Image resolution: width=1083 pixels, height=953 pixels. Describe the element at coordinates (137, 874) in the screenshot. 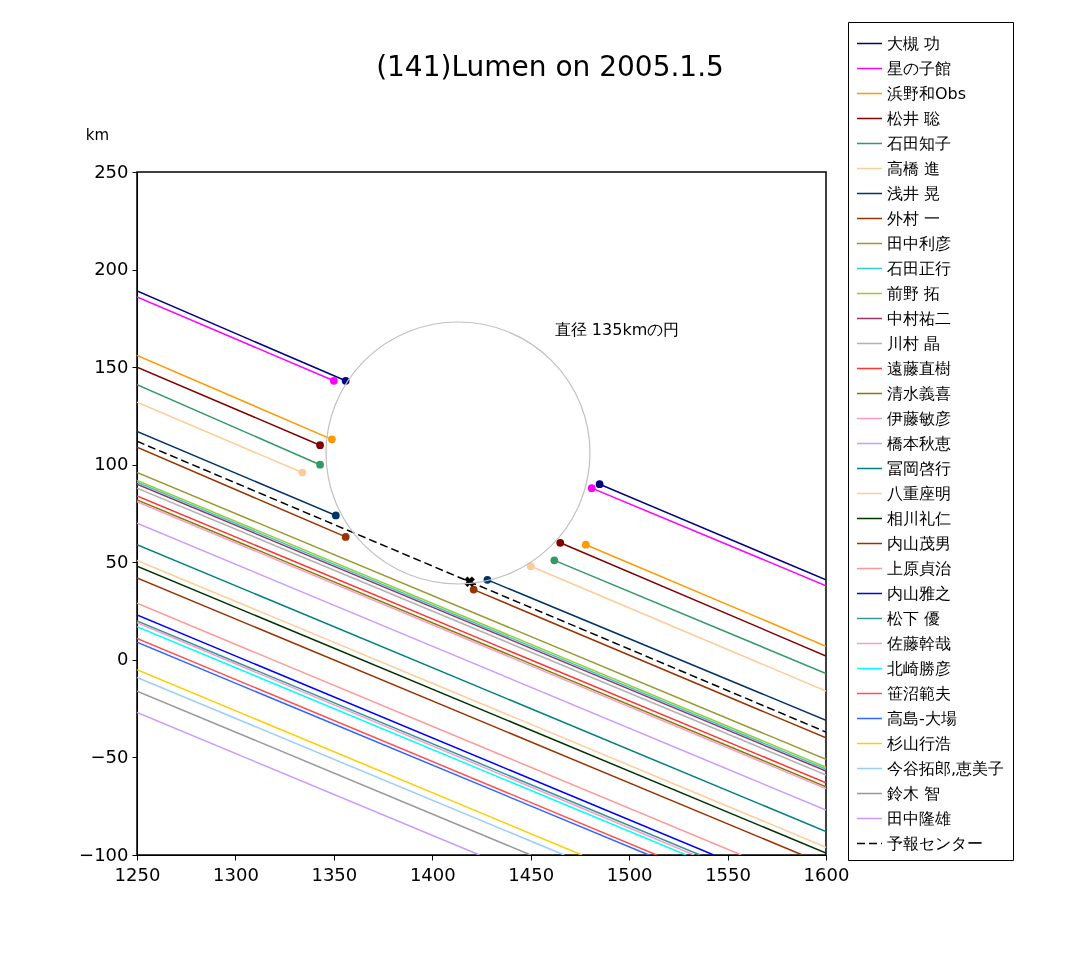

I see `x-tick-label: 1250` at that location.